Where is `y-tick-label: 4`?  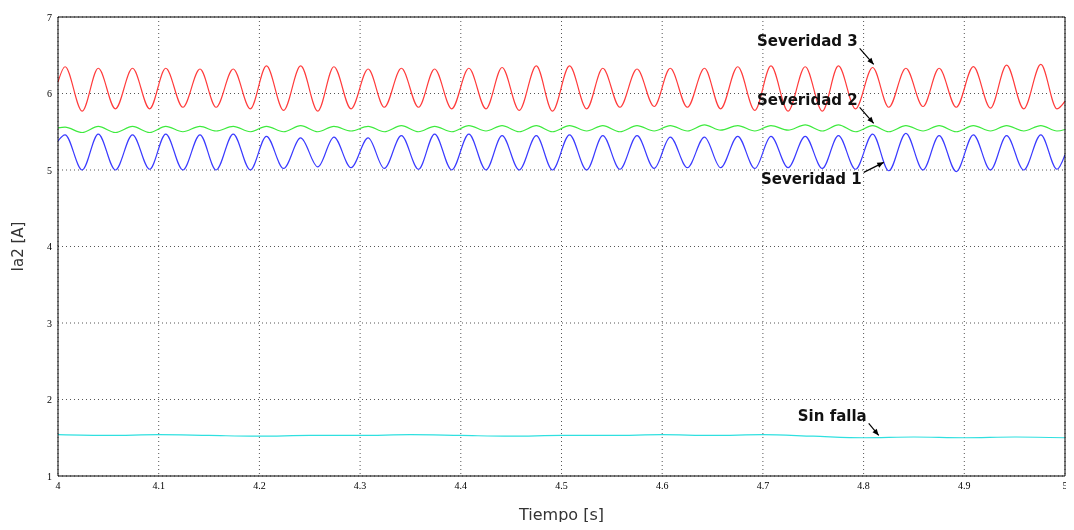 y-tick-label: 4 is located at coordinates (49, 247).